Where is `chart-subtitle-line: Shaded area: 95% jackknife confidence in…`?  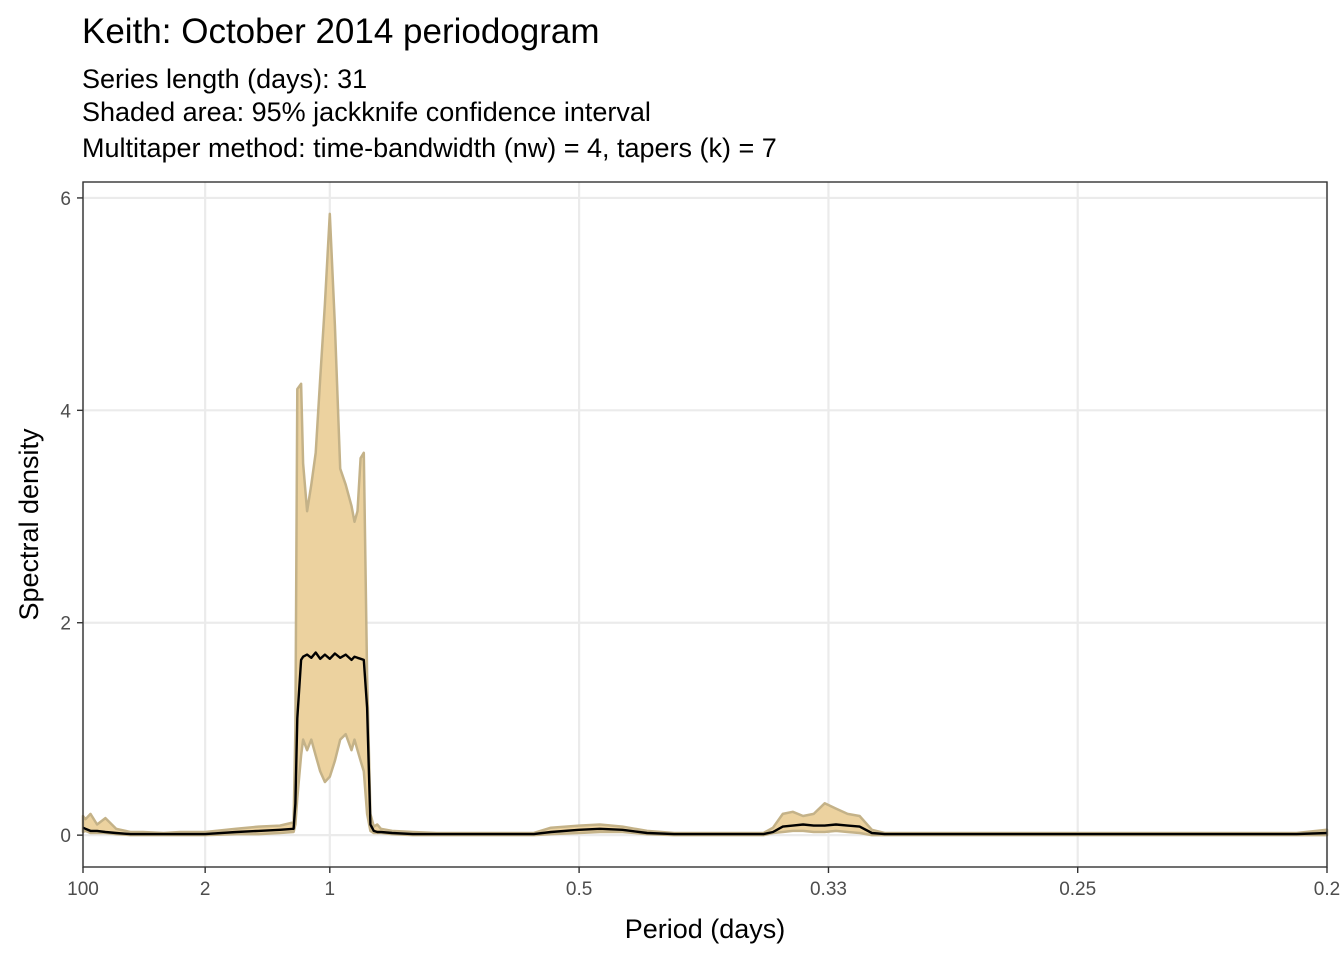
chart-subtitle-line: Shaded area: 95% jackknife confidence in… is located at coordinates (366, 112).